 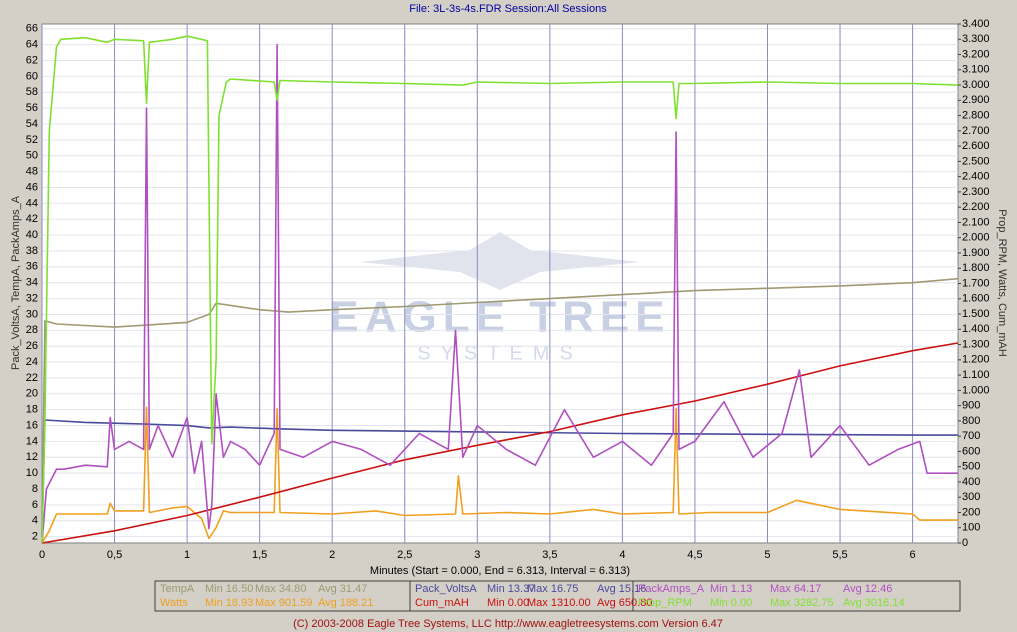 What do you see at coordinates (35, 505) in the screenshot?
I see `y-tick-label: 6` at bounding box center [35, 505].